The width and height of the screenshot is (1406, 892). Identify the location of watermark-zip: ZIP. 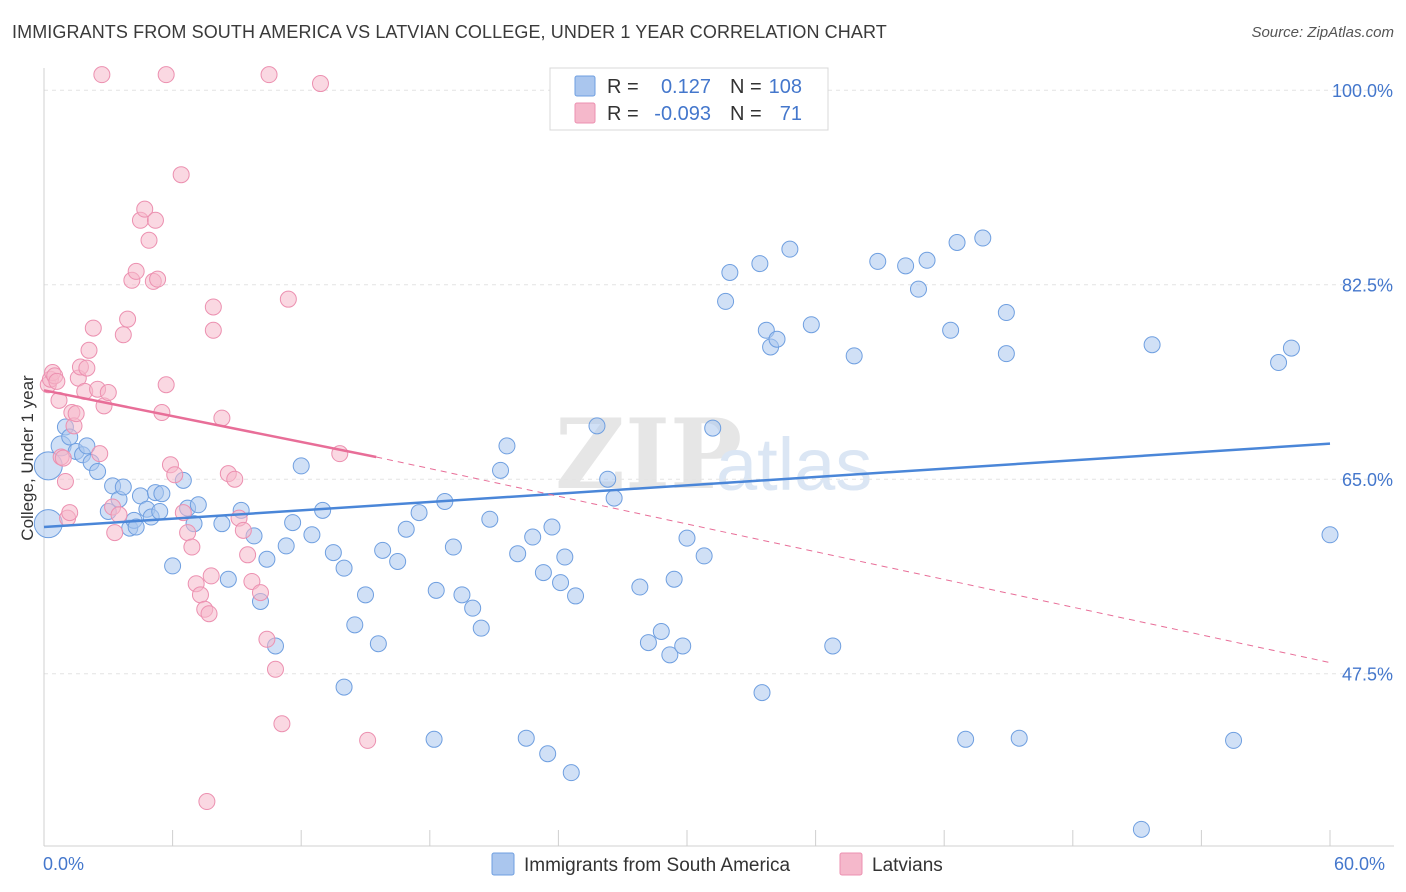
(648, 454).